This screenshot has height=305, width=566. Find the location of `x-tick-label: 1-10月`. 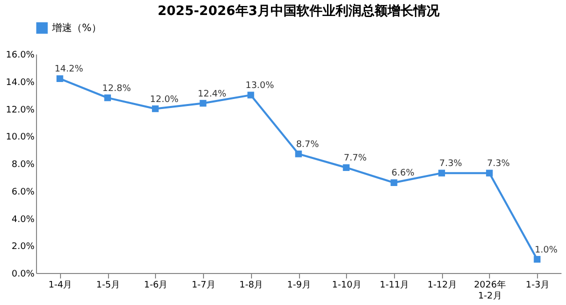

x-tick-label: 1-10月 is located at coordinates (347, 285).